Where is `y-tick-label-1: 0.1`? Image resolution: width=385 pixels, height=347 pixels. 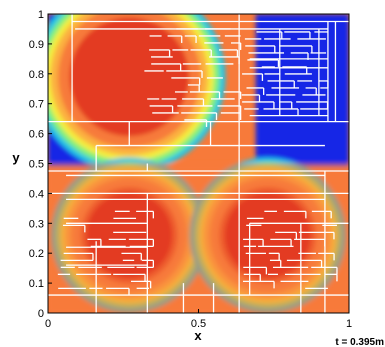 y-tick-label-1: 0.1 is located at coordinates (36, 284).